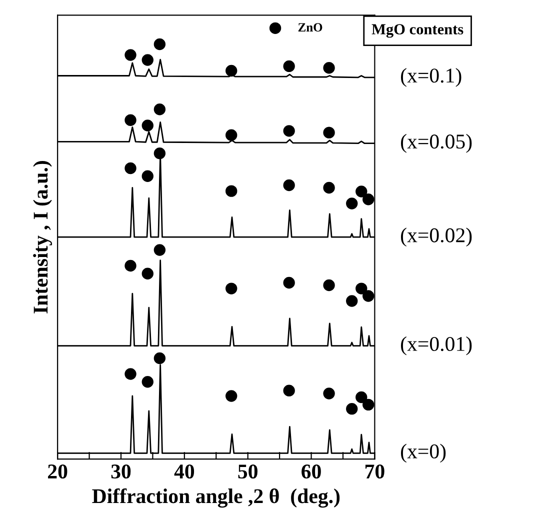 The image size is (533, 524). Describe the element at coordinates (436, 237) in the screenshot. I see `series-label: (x=0.02)` at that location.